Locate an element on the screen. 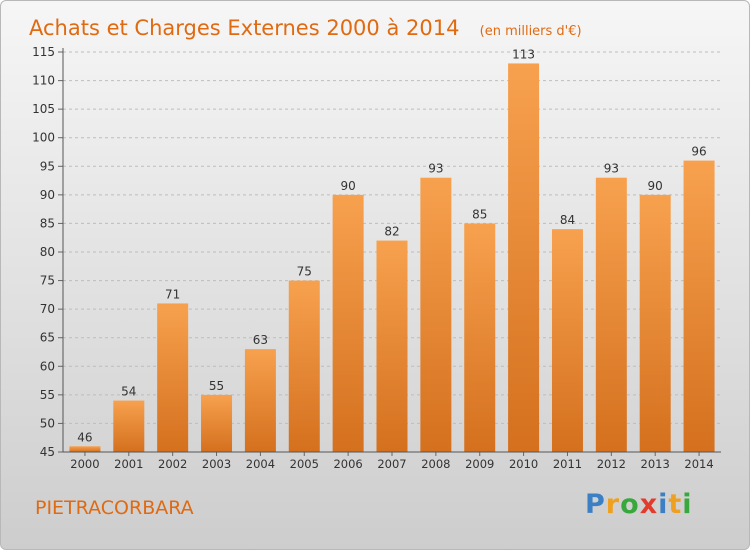 This screenshot has width=750, height=550. bar-value-label: 46 is located at coordinates (84, 437).